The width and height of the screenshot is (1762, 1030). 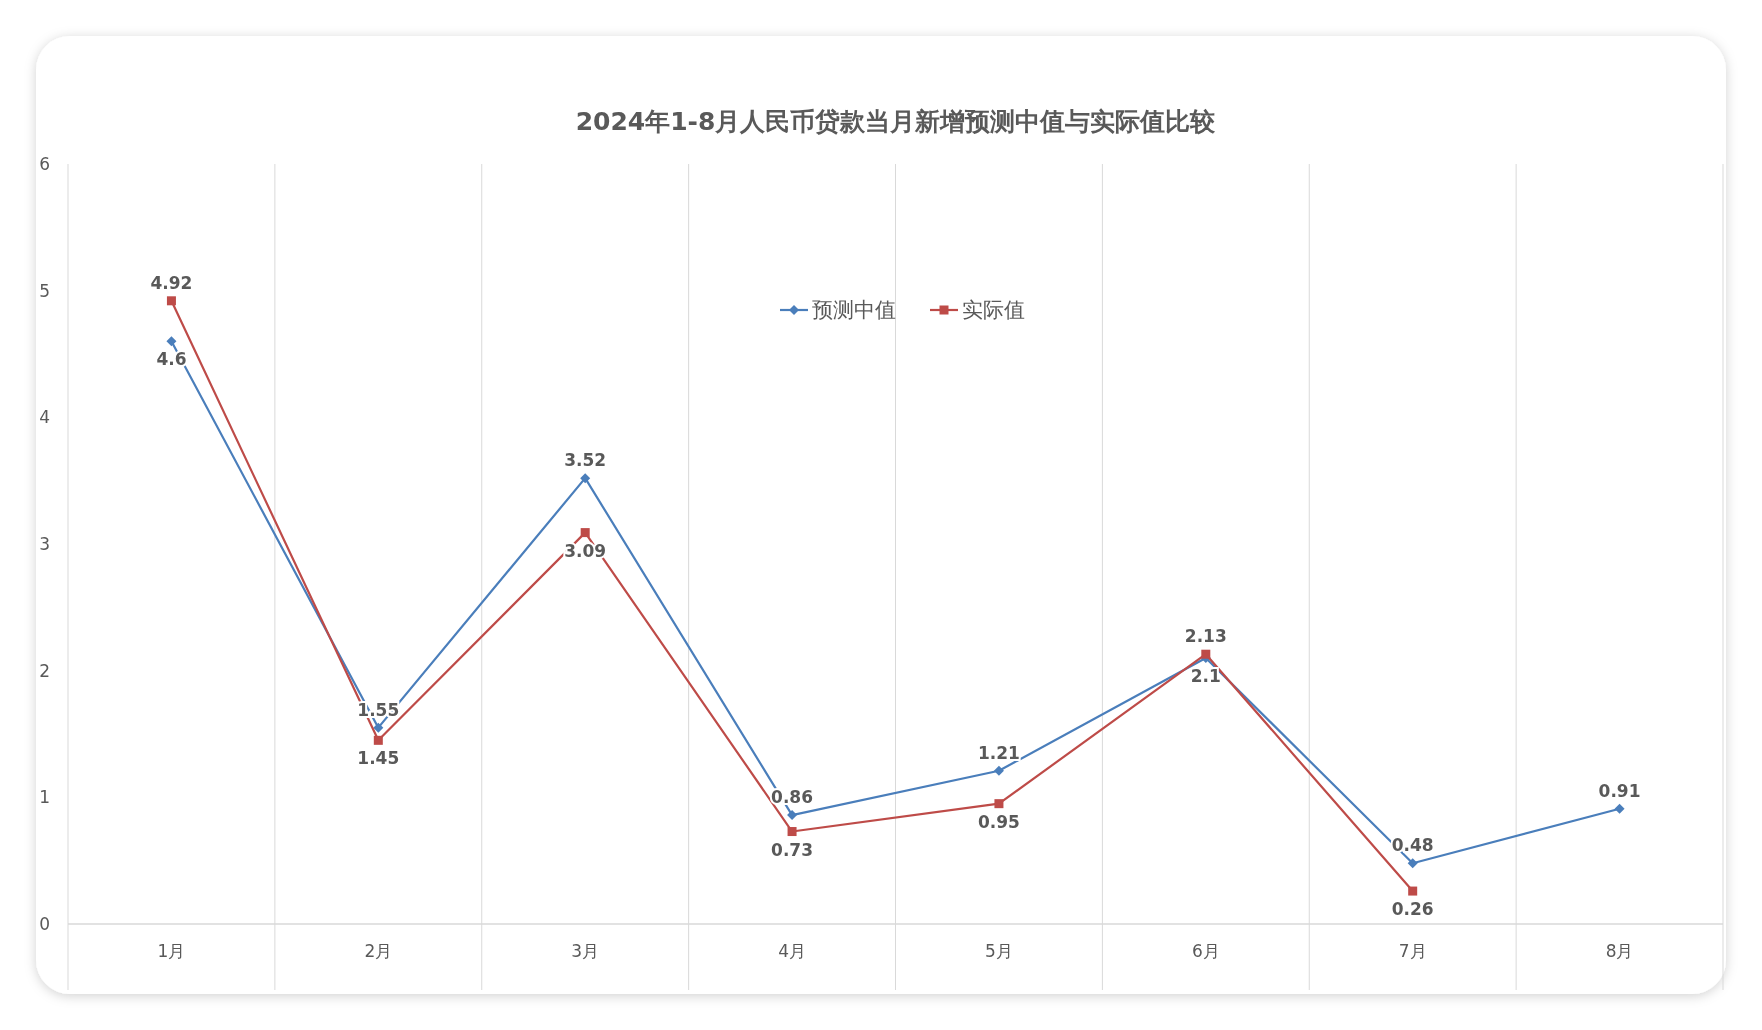 I want to click on data-label: 0.26, so click(x=1412, y=909).